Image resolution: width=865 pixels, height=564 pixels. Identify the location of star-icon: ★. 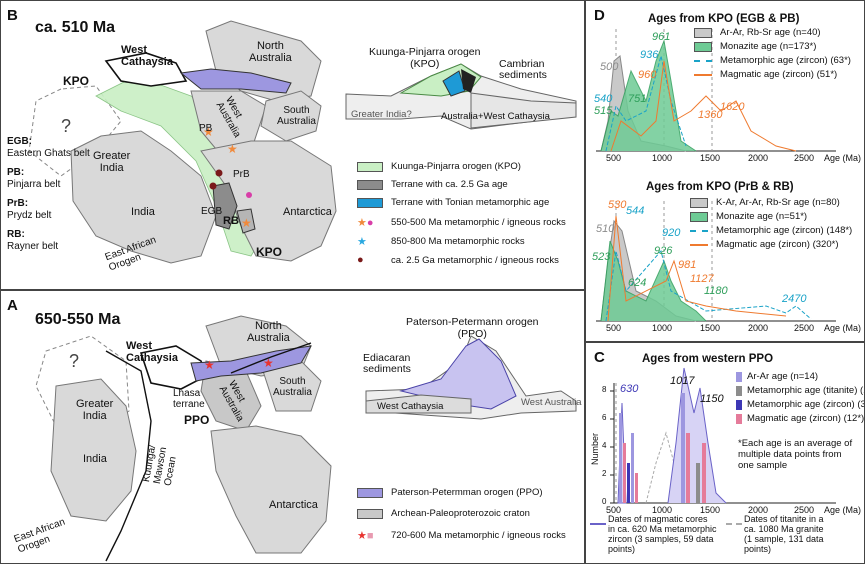
(362, 242).